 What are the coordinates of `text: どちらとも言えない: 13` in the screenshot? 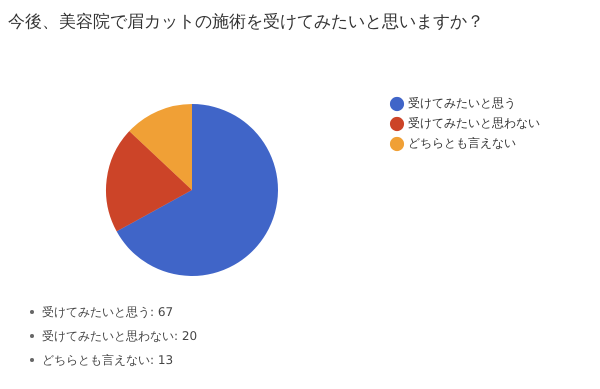 It's located at (108, 360).